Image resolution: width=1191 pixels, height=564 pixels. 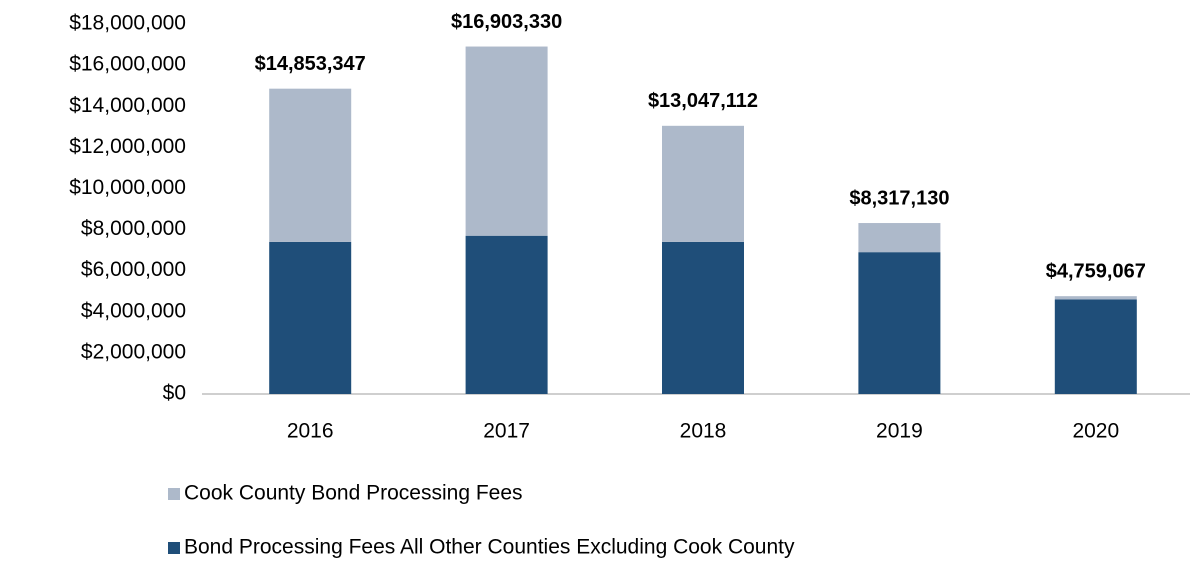 What do you see at coordinates (353, 493) in the screenshot?
I see `legend-label: Cook County Bond Processing Fees` at bounding box center [353, 493].